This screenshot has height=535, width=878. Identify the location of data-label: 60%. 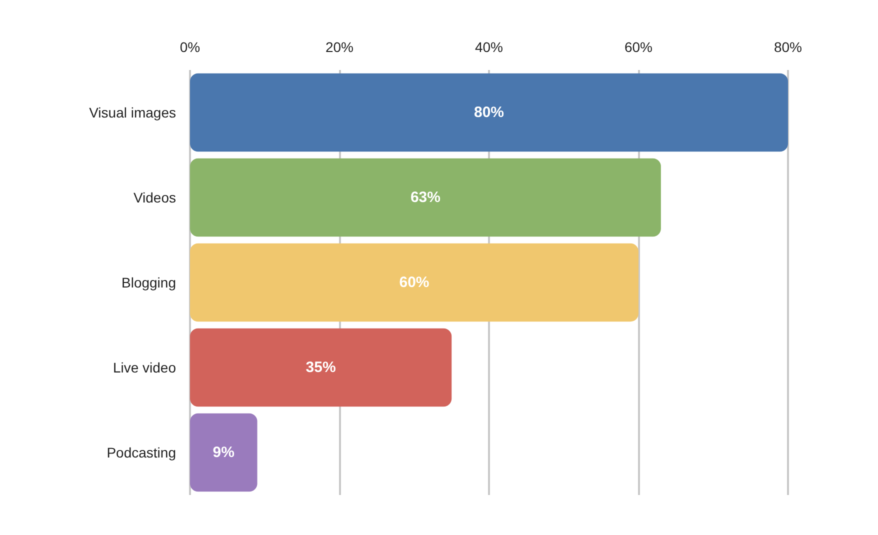
(414, 282).